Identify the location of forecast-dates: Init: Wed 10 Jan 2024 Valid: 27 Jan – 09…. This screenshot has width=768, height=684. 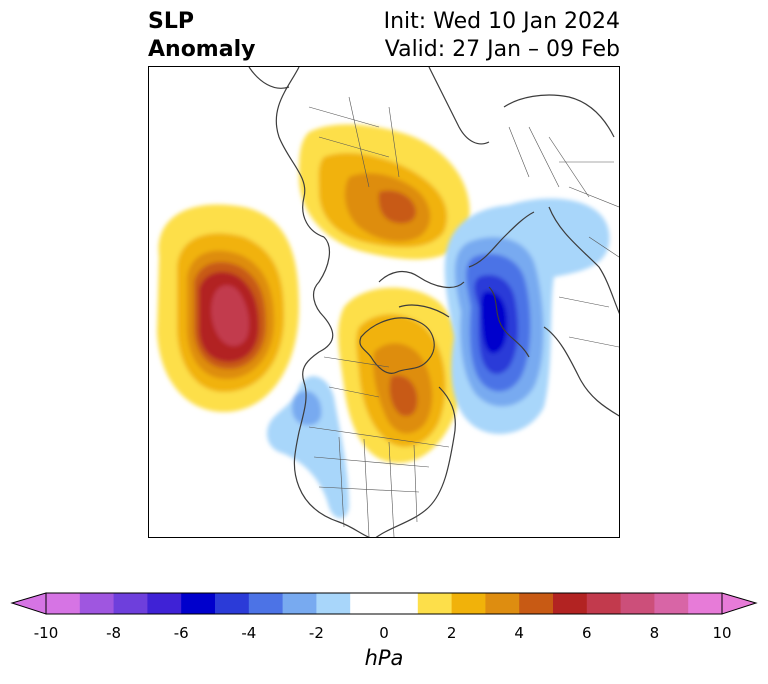
(502, 36).